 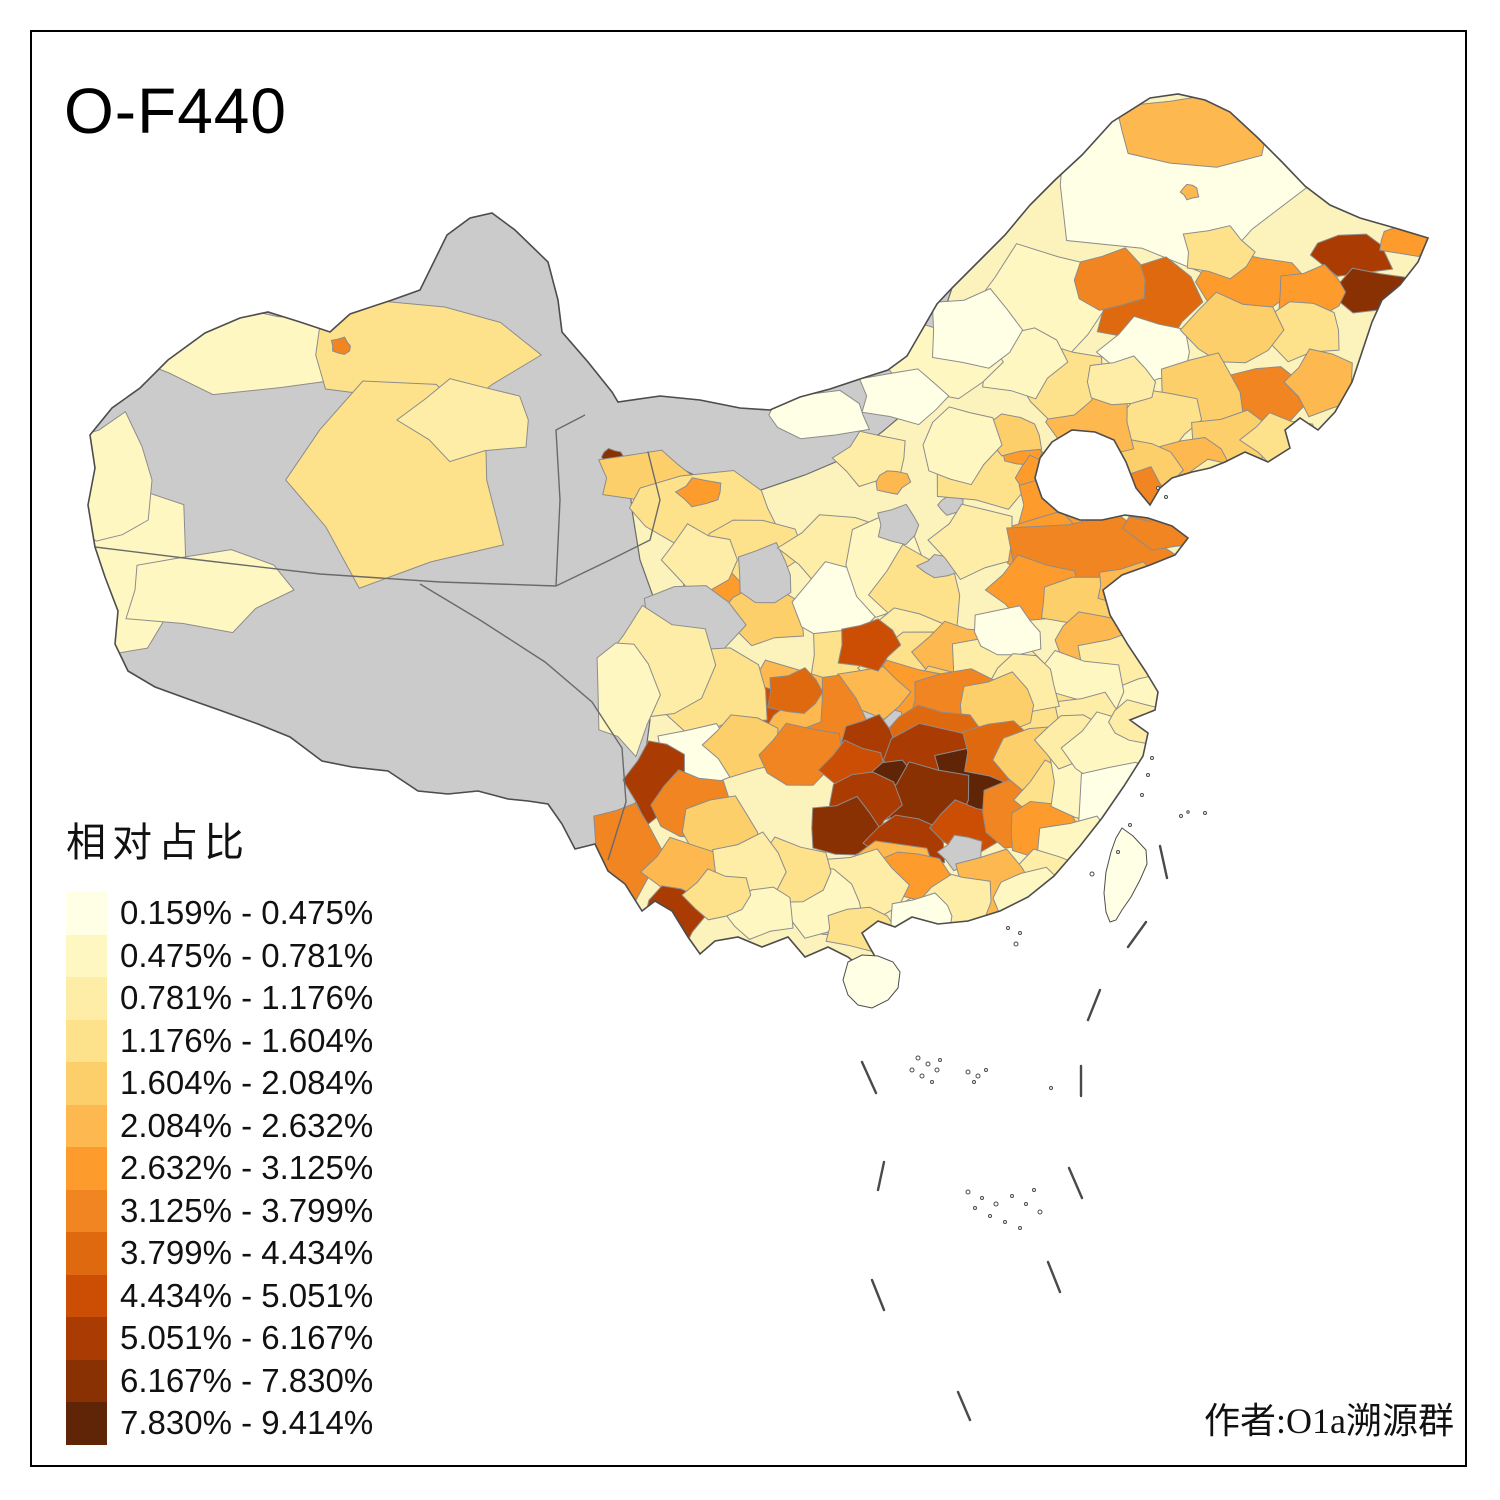 I want to click on island-dots, so click(x=1058, y=858).